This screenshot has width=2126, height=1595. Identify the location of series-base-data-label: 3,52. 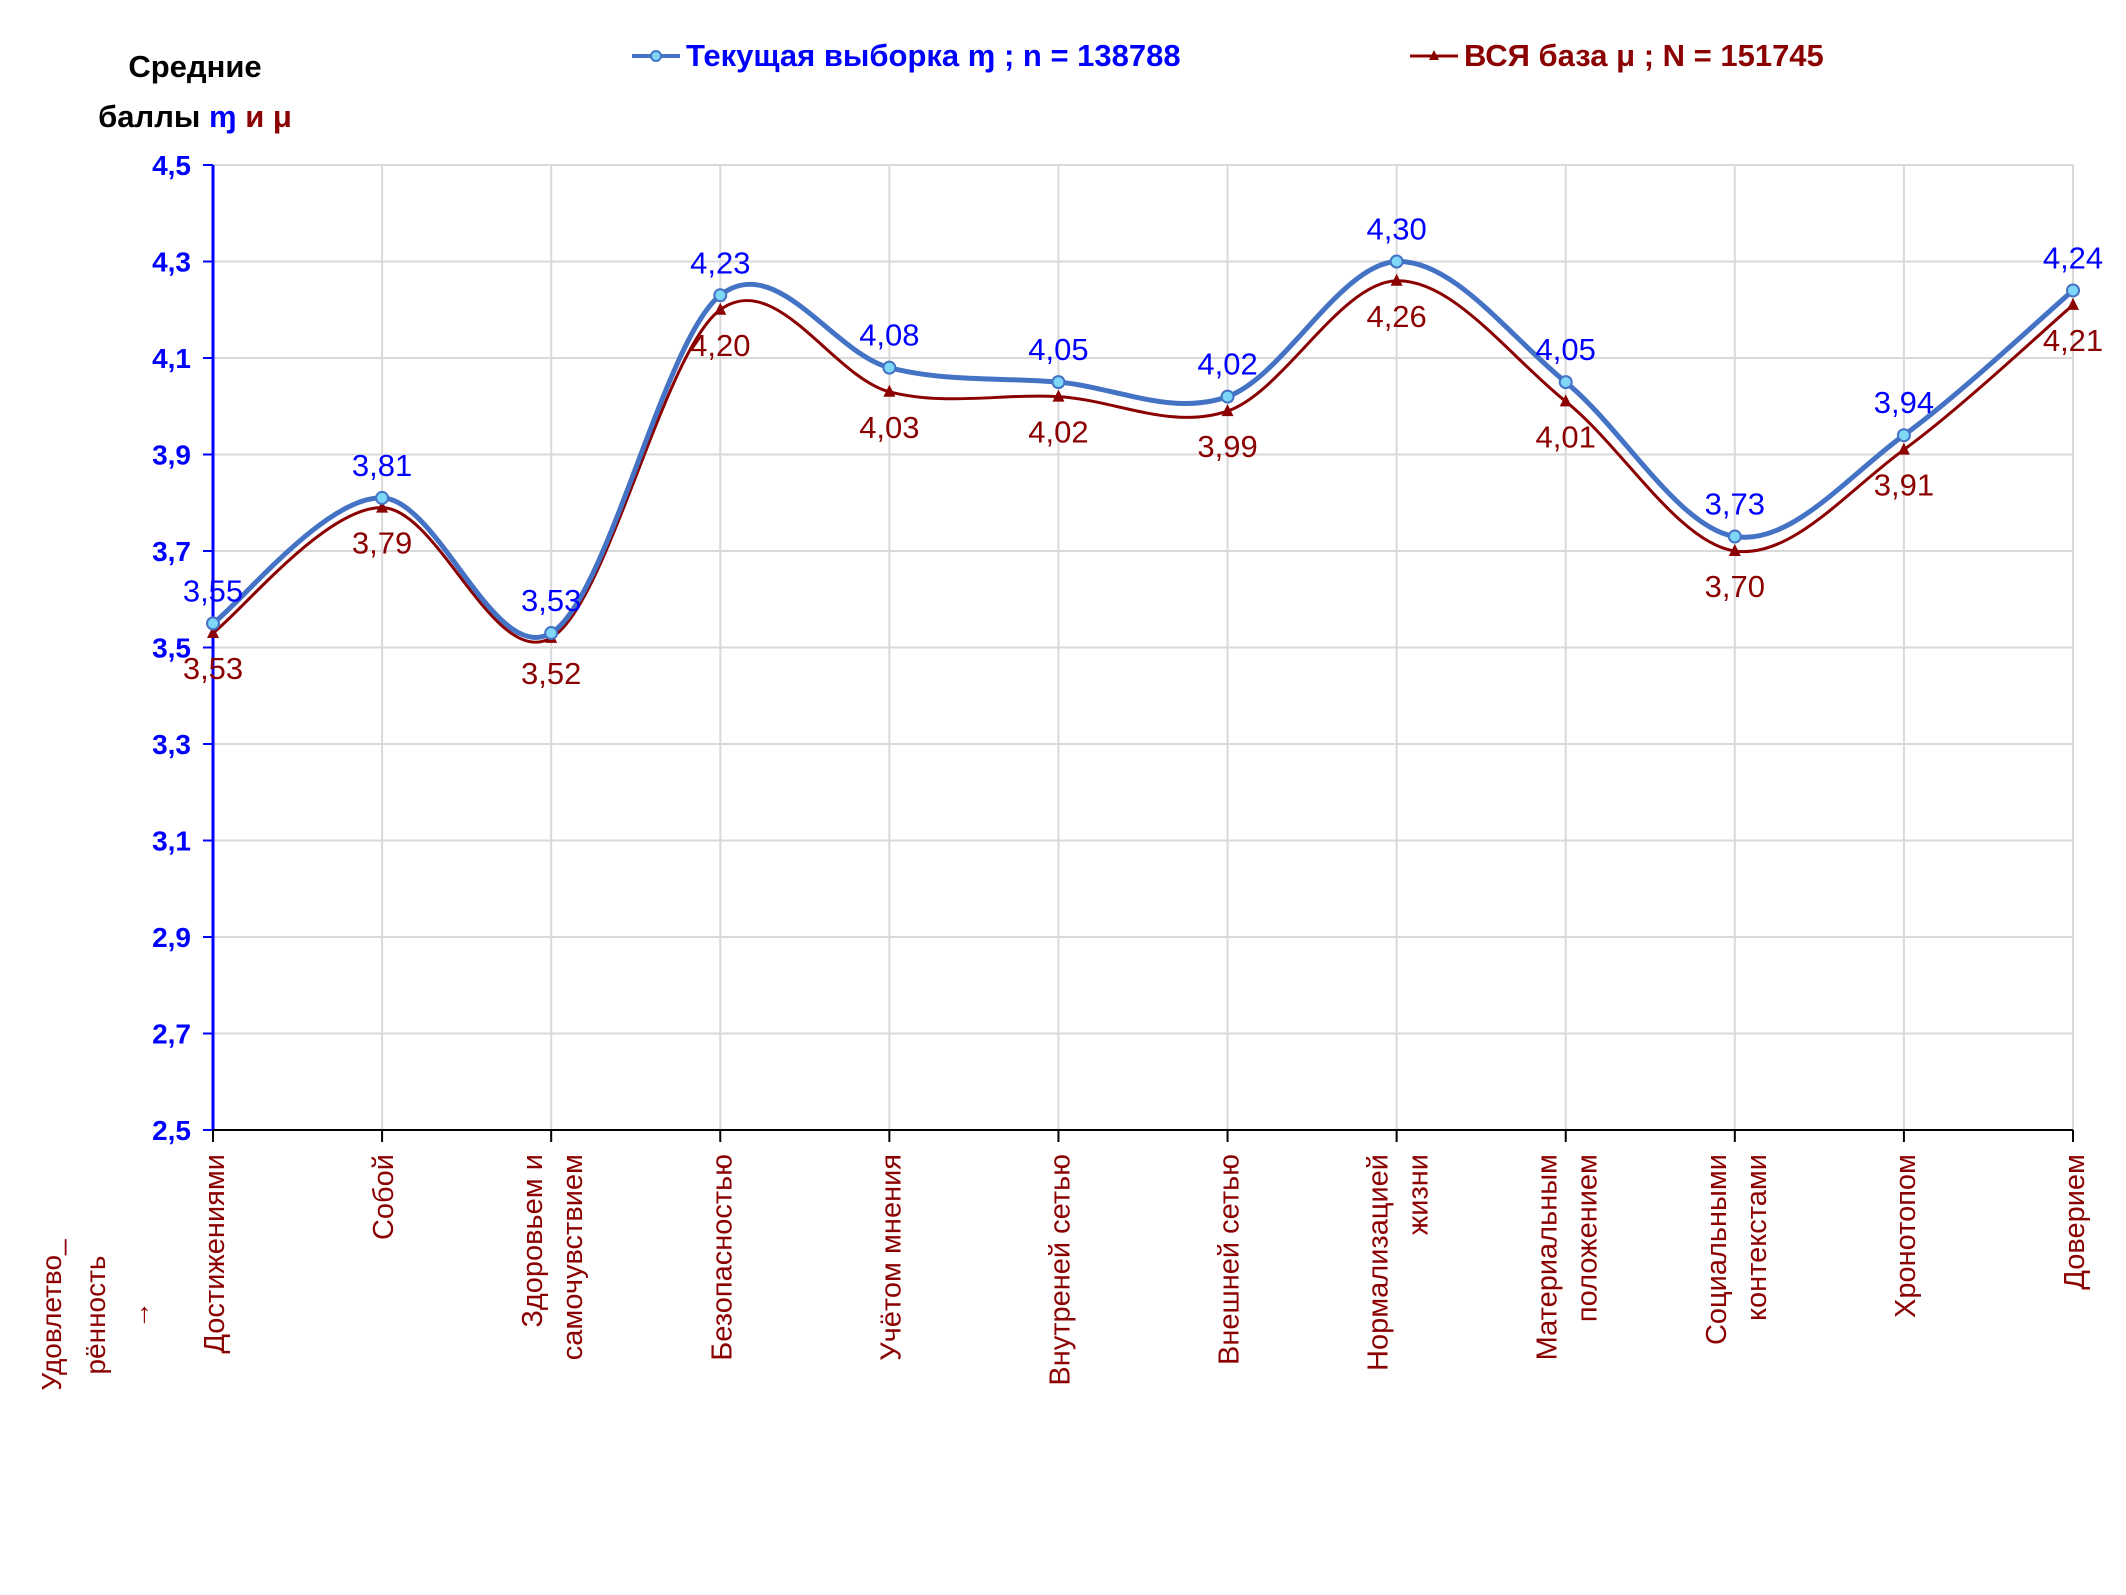
(551, 673).